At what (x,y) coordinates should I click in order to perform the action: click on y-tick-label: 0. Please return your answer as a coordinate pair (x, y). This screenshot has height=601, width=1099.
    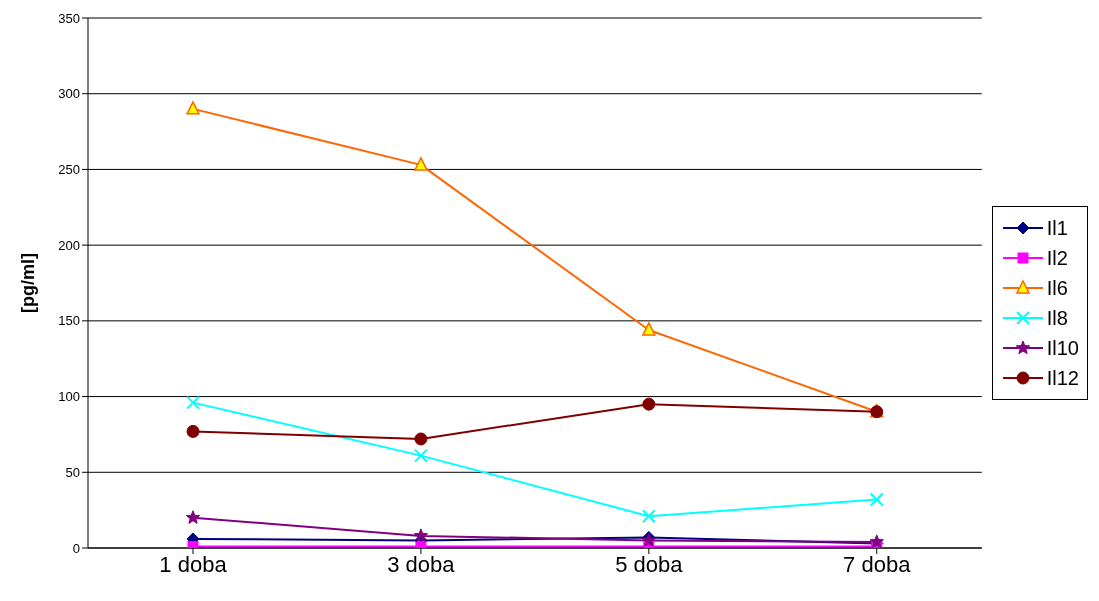
    Looking at the image, I should click on (76, 548).